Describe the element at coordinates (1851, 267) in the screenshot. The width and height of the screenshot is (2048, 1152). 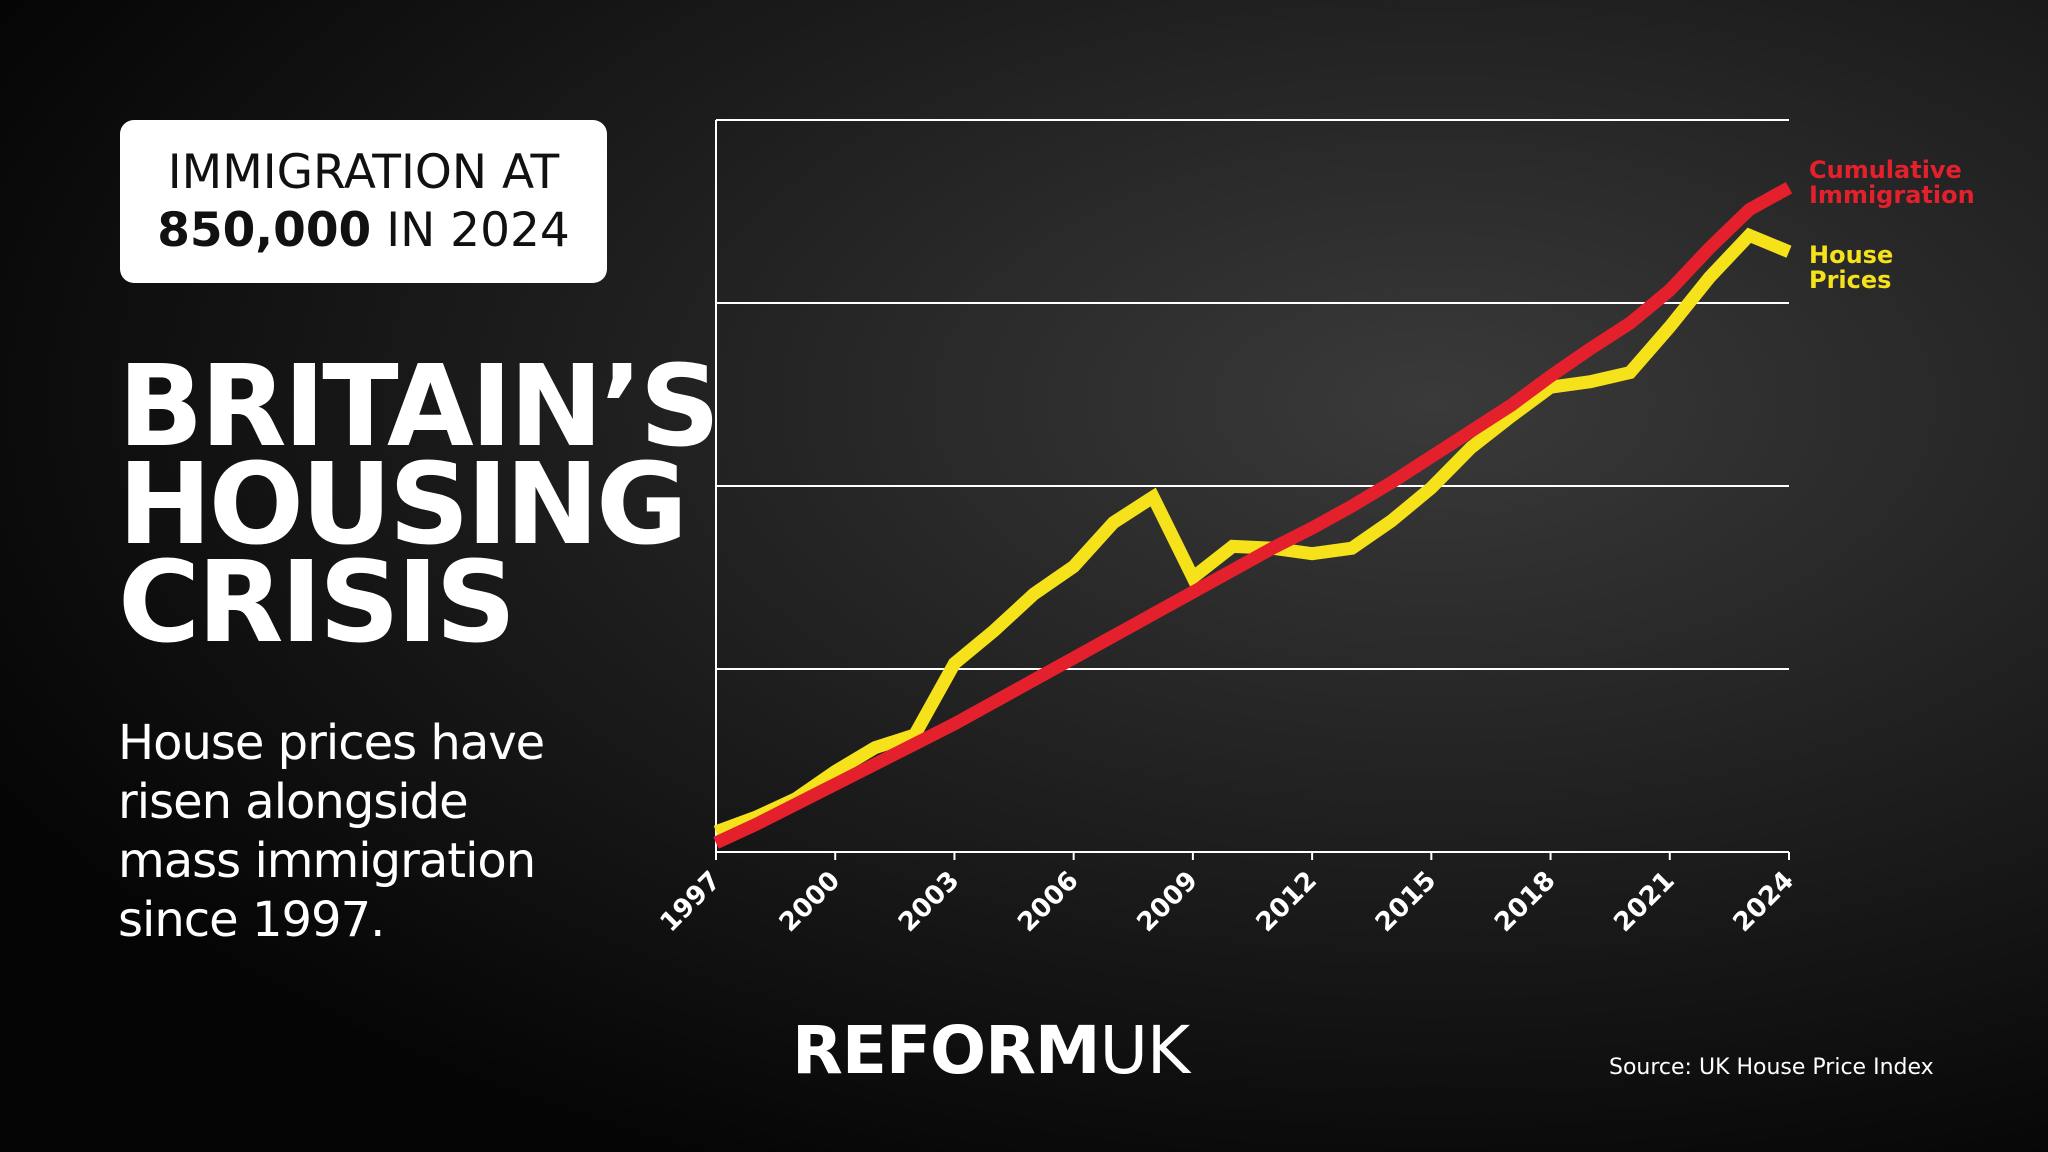
I see `series-label: House Prices` at that location.